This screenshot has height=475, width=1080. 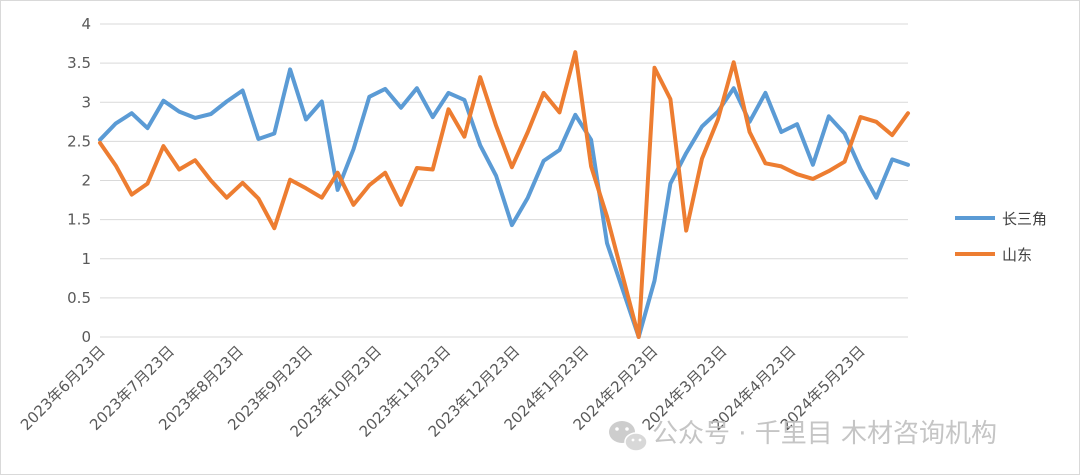 I want to click on y-tick-label: 2.5, so click(x=79, y=141).